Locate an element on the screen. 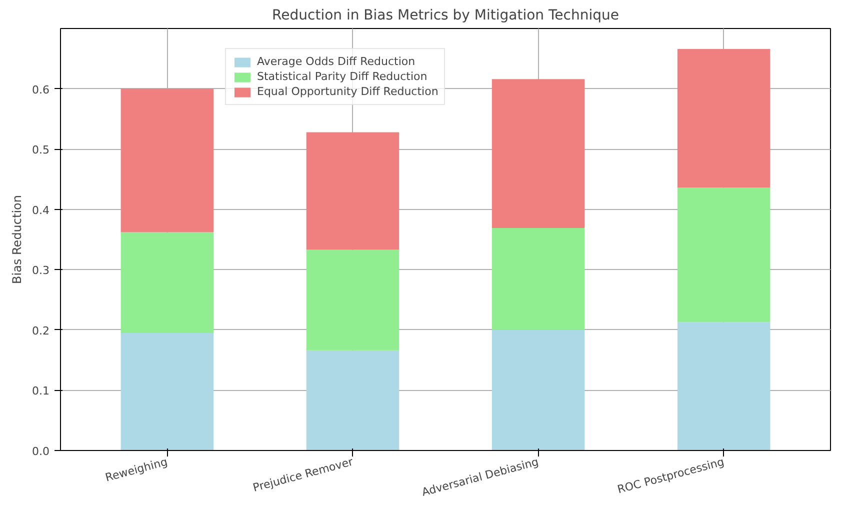  legend-label: Average Odds Diff Reduction is located at coordinates (336, 61).